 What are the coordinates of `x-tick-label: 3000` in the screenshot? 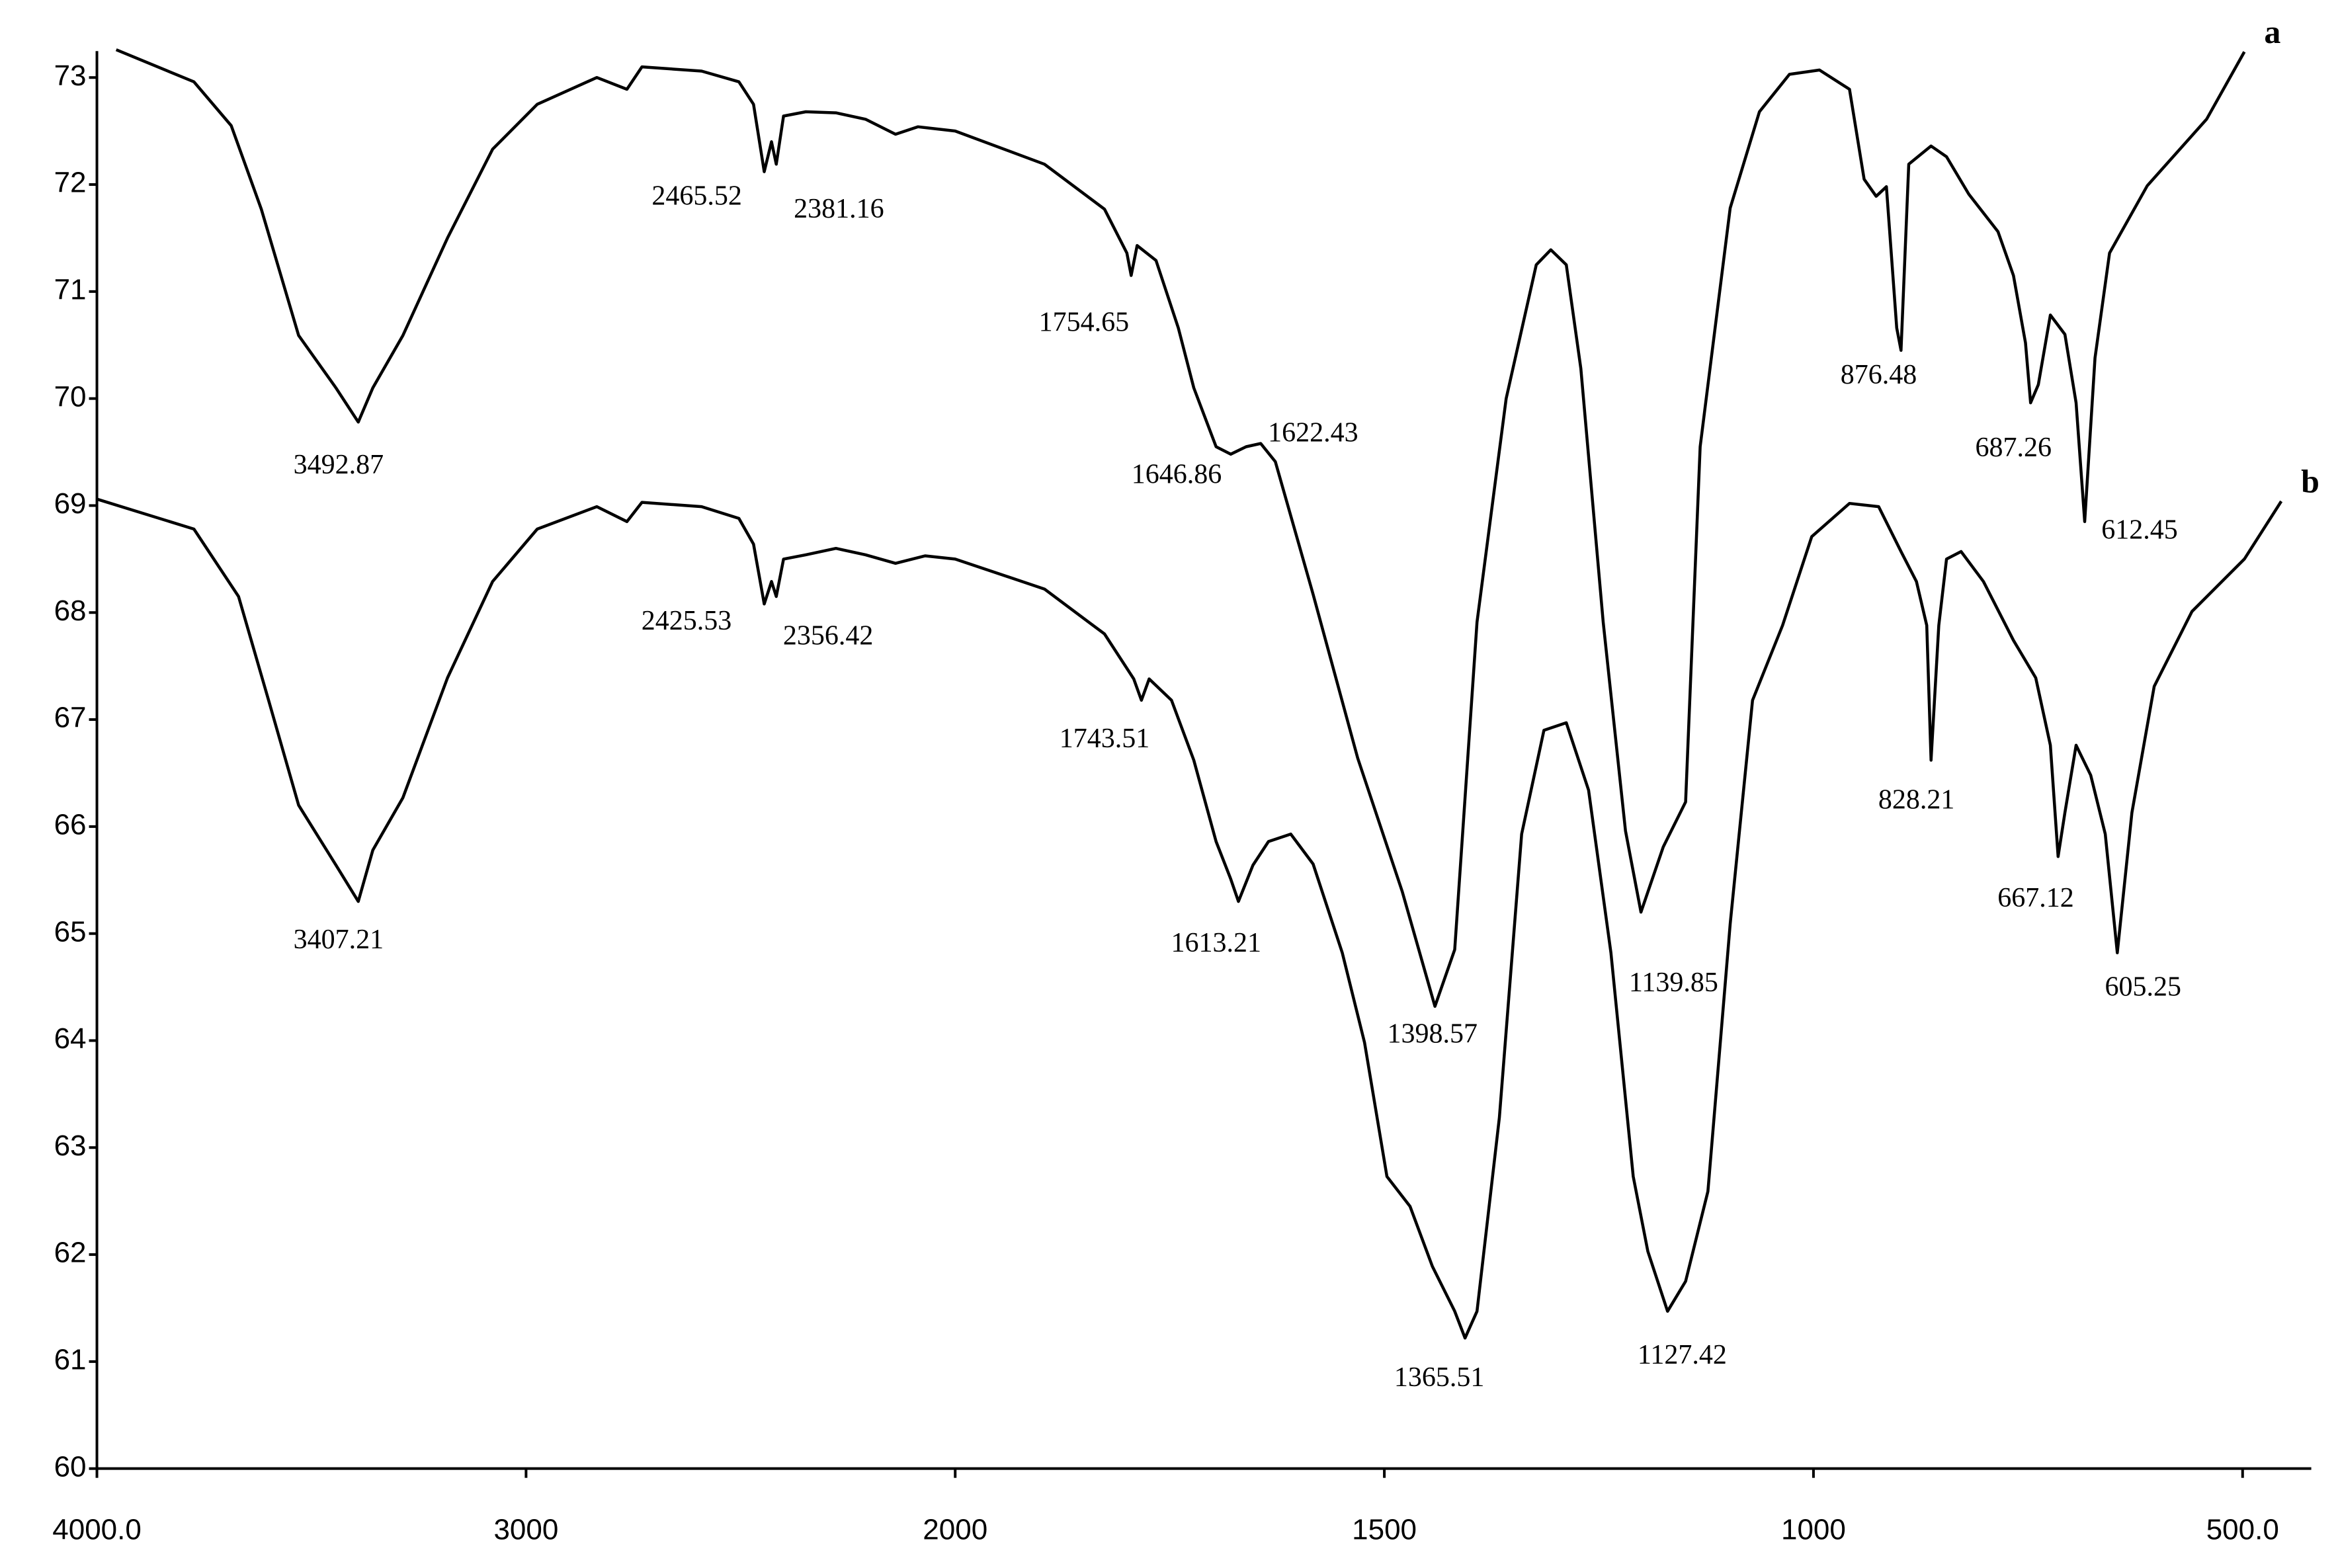 It's located at (526, 1529).